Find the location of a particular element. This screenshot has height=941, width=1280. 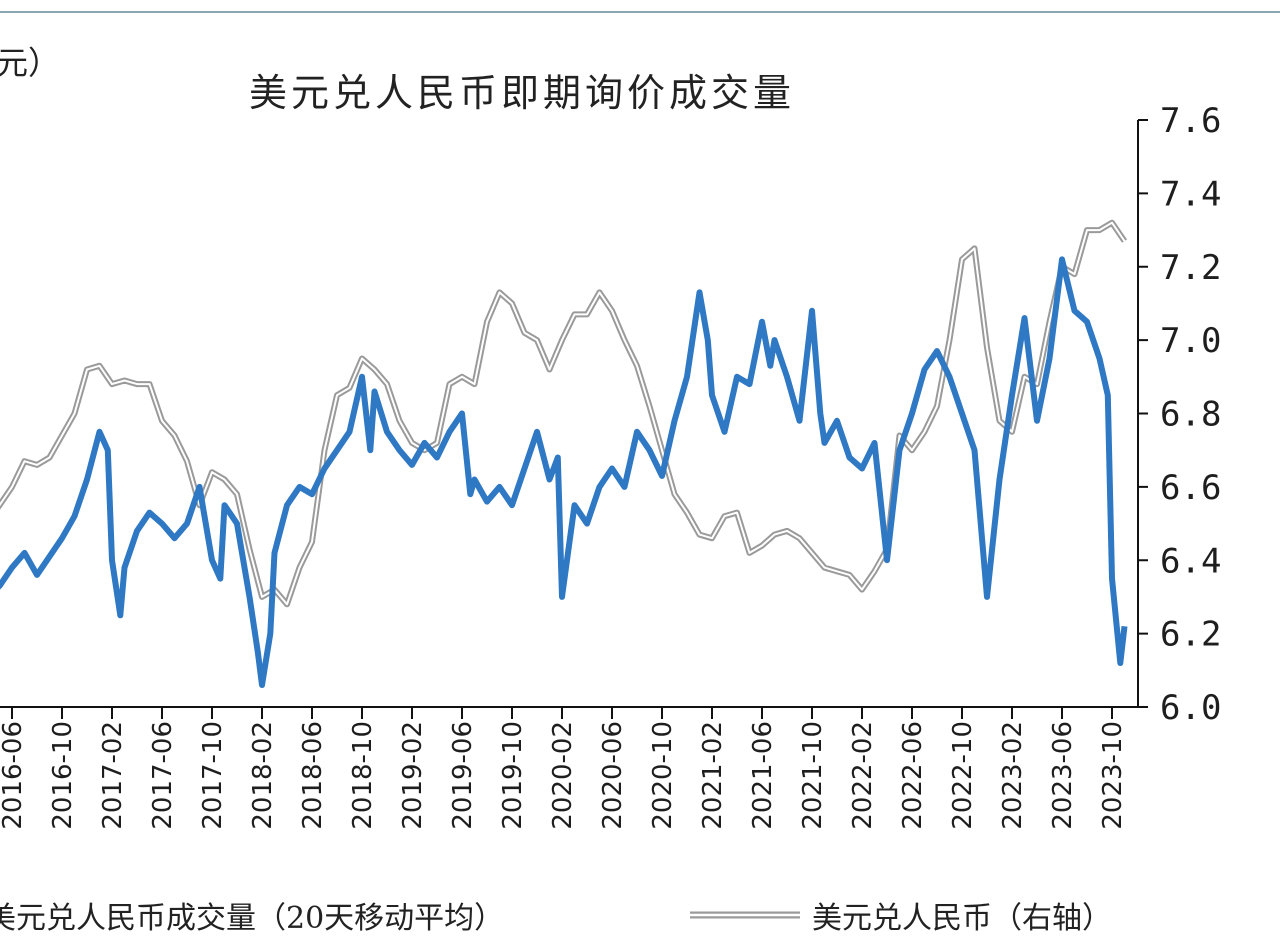

x-tick-label: 2020-02 is located at coordinates (563, 775).